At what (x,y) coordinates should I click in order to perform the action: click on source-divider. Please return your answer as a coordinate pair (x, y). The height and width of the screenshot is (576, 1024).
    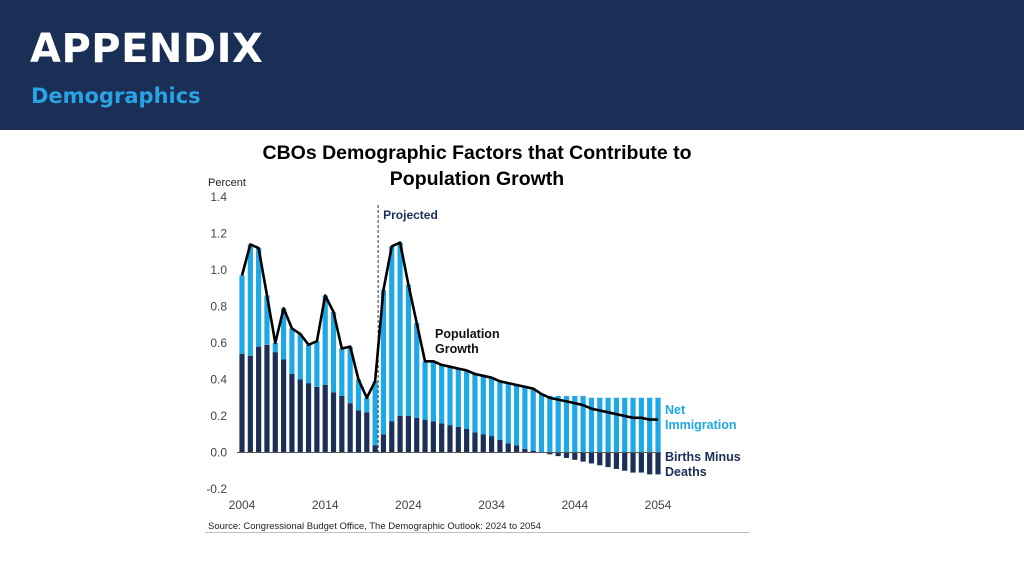
    Looking at the image, I should click on (477, 532).